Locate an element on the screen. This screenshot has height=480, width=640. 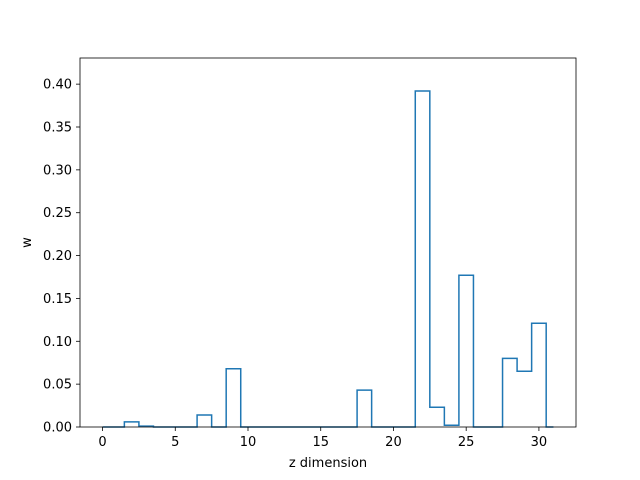
x-tick-label: 30 is located at coordinates (539, 442).